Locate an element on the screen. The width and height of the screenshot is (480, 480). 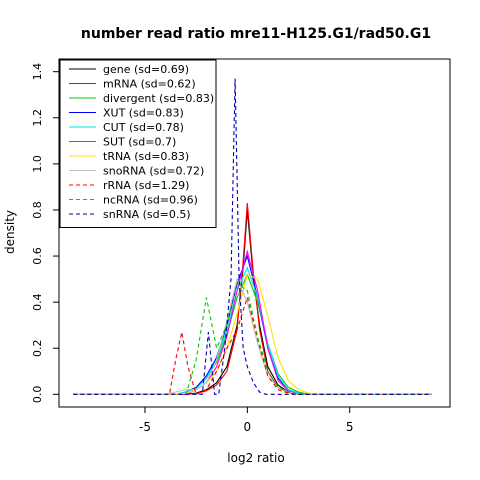
x-tick-label: -5 is located at coordinates (145, 427).